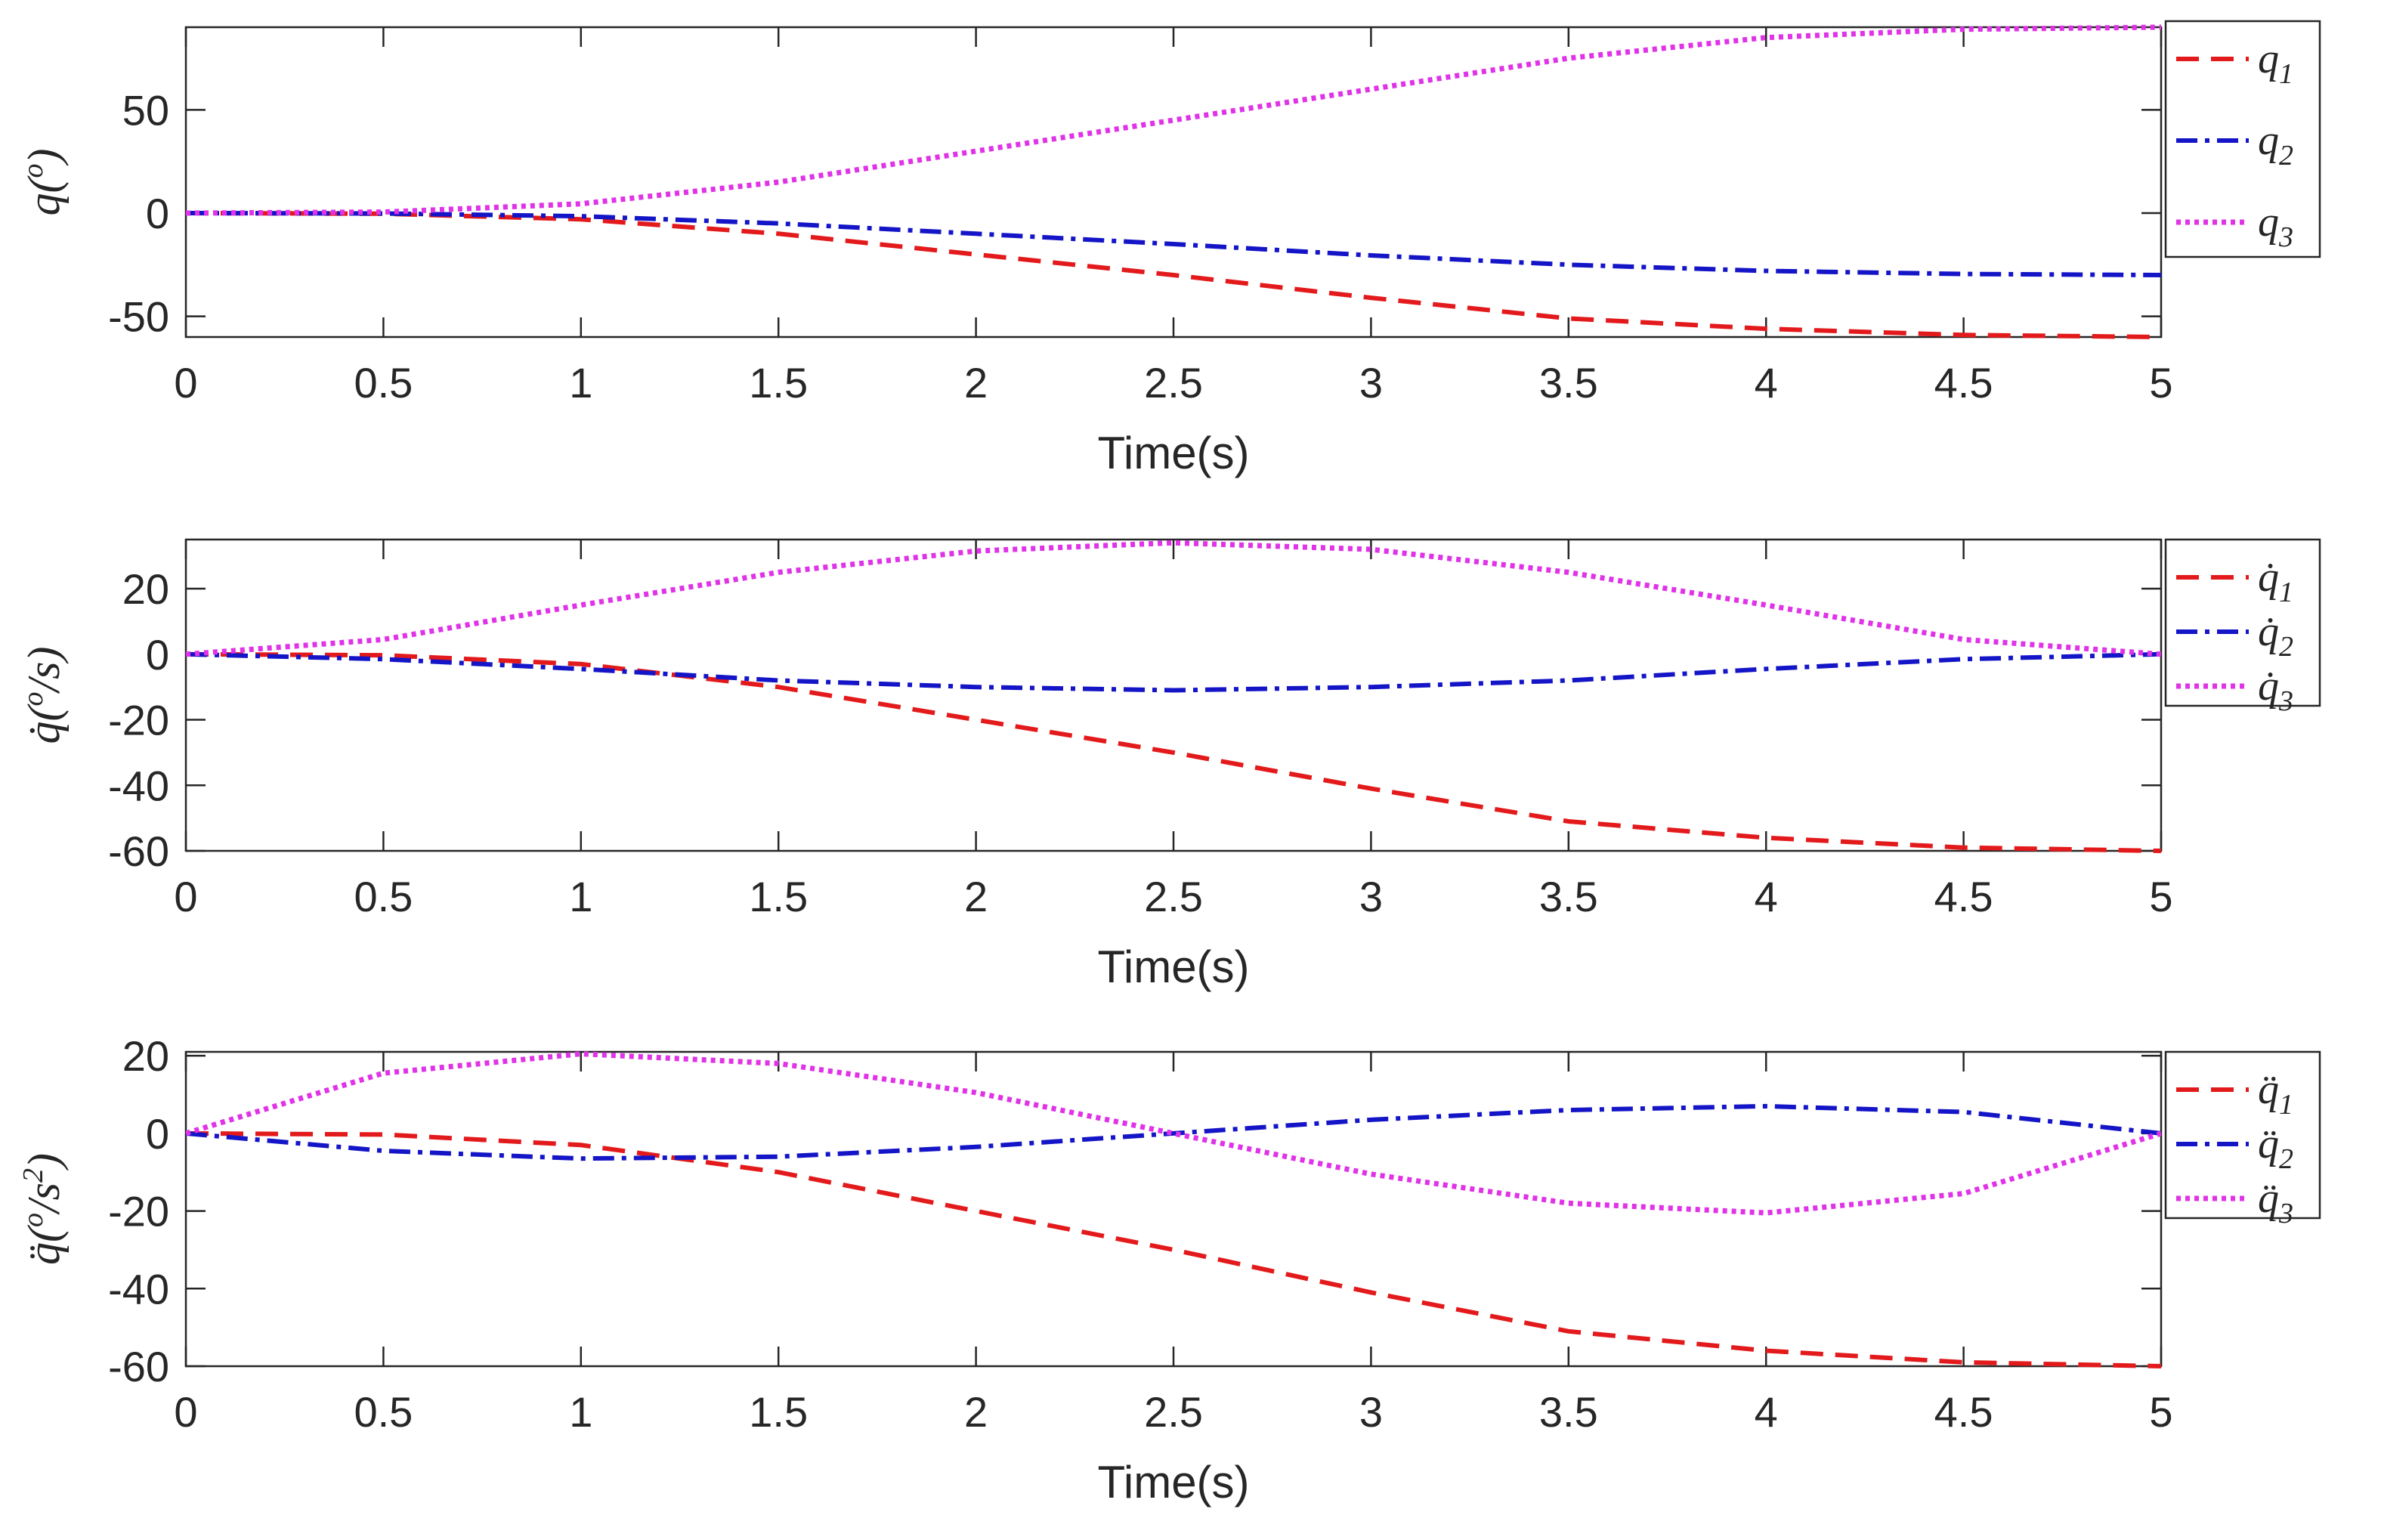 The width and height of the screenshot is (2381, 1540). I want to click on y-axis-label: q(o), so click(43, 182).